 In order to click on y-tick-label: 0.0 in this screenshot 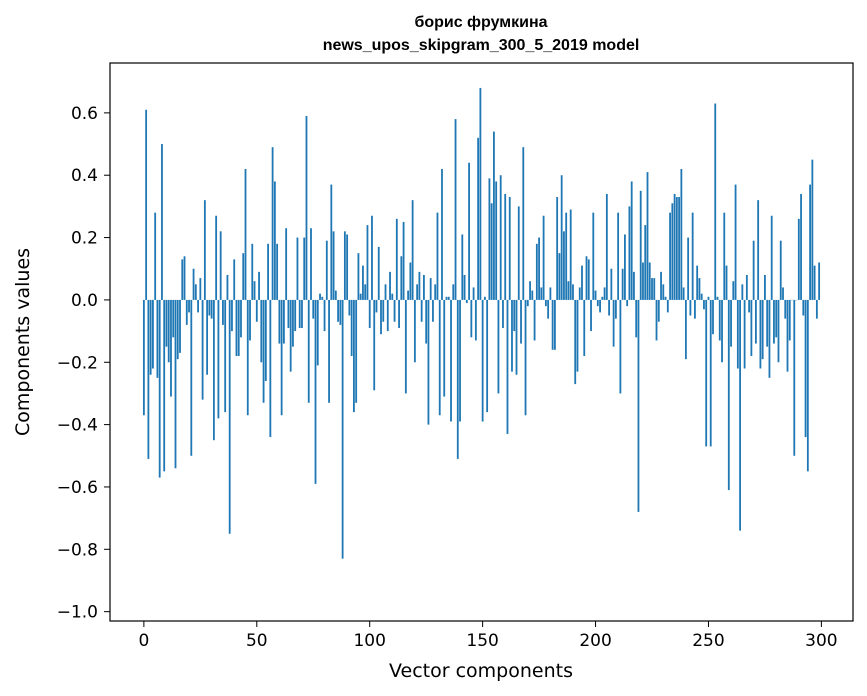, I will do `click(84, 301)`.